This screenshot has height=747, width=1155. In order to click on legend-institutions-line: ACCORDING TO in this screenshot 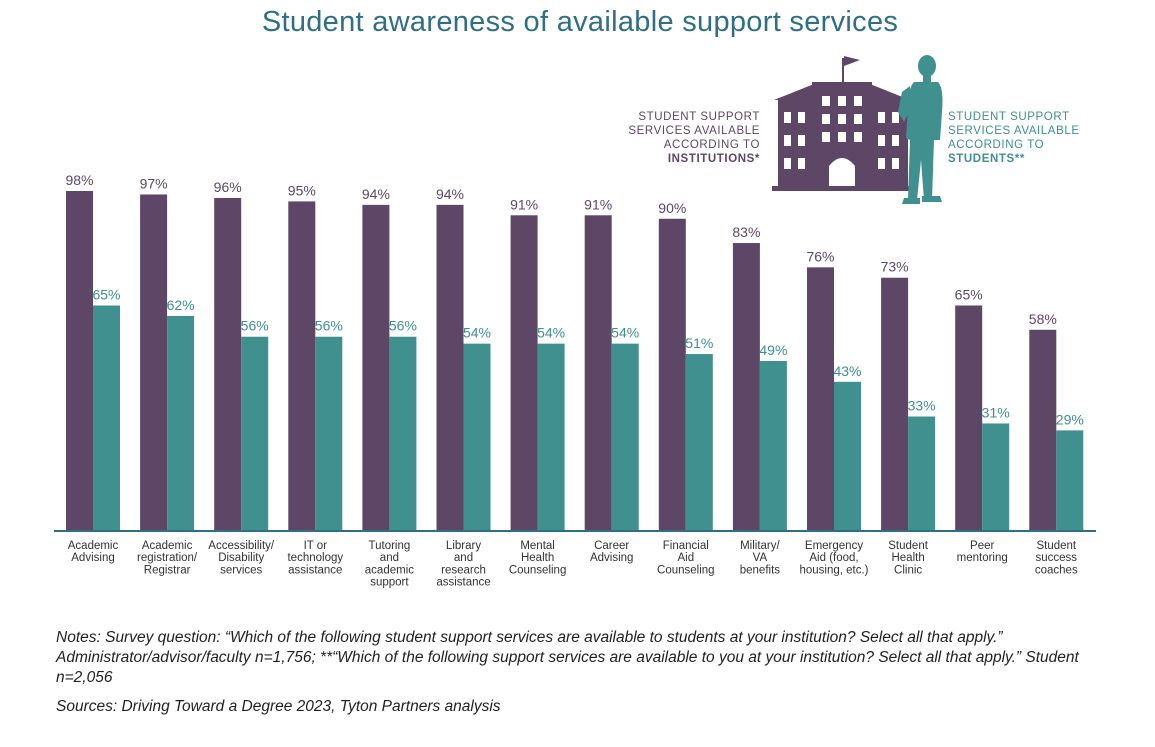, I will do `click(711, 145)`.